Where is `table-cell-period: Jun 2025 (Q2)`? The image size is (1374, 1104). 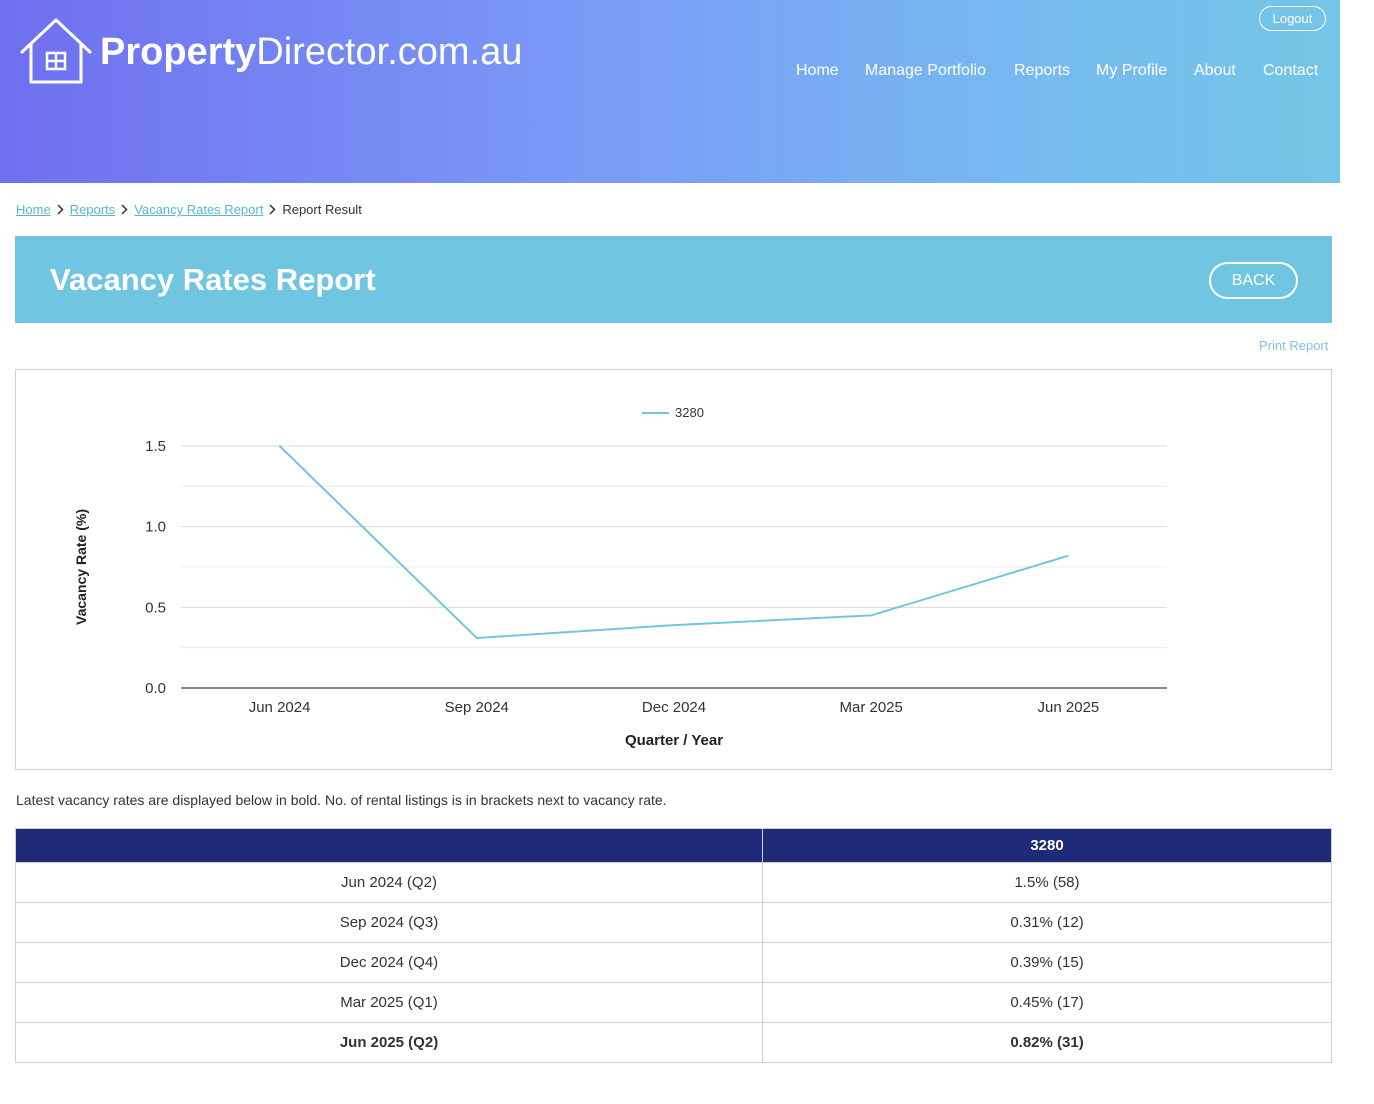 table-cell-period: Jun 2025 (Q2) is located at coordinates (389, 1042).